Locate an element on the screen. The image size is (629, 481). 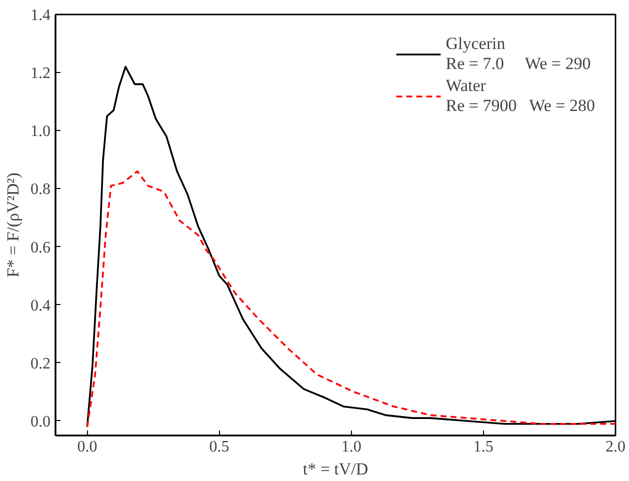
y-tick-label: 0.6 is located at coordinates (40, 247).